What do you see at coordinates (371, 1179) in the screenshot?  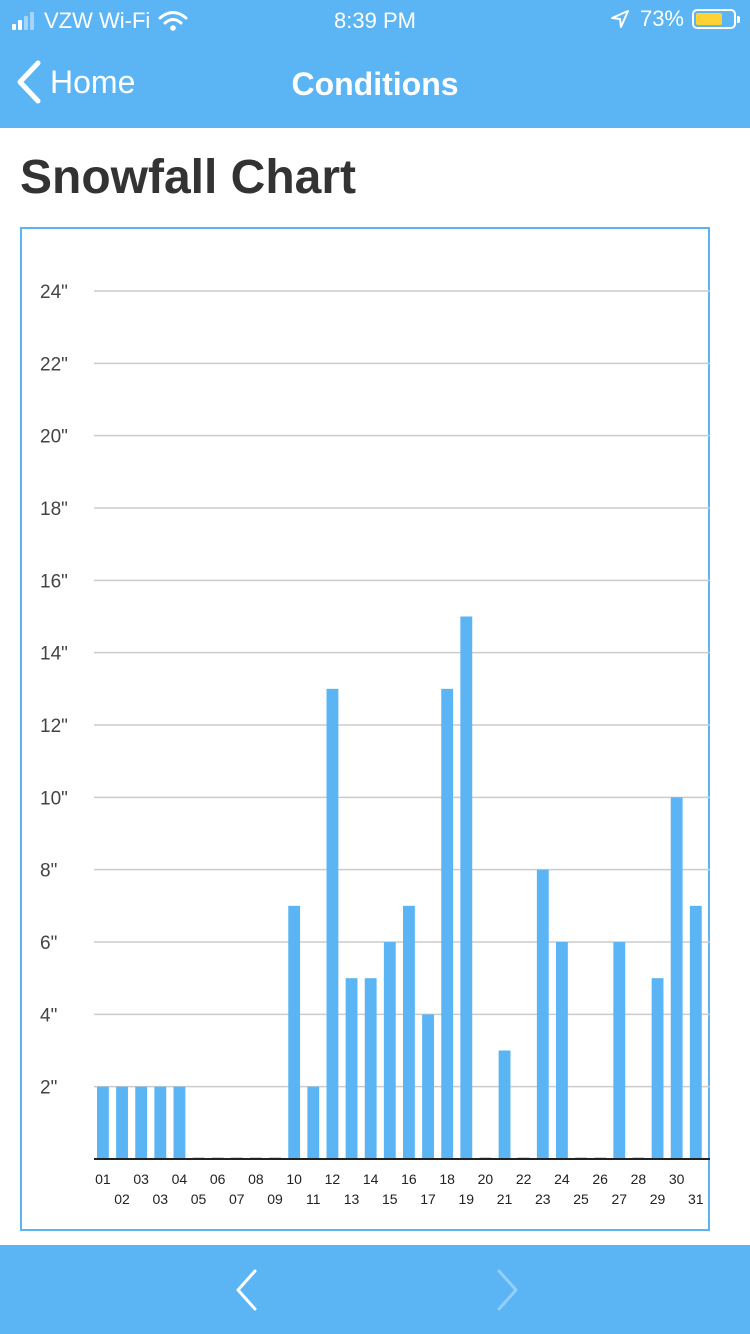 I see `x-tick-label: 14` at bounding box center [371, 1179].